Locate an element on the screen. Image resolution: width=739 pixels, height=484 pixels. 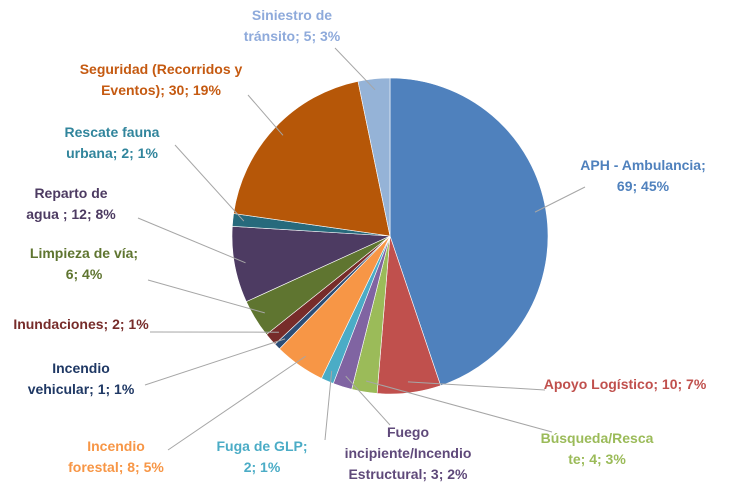
data-label-fuga-de-glp: Fuga de GLP; 2; 1% is located at coordinates (262, 456).